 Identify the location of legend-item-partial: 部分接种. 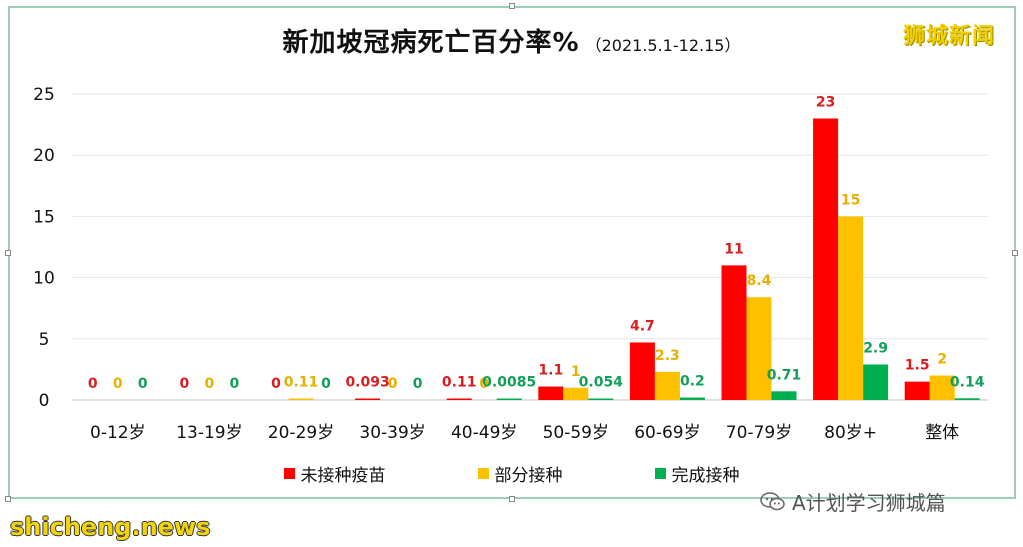
(520, 473).